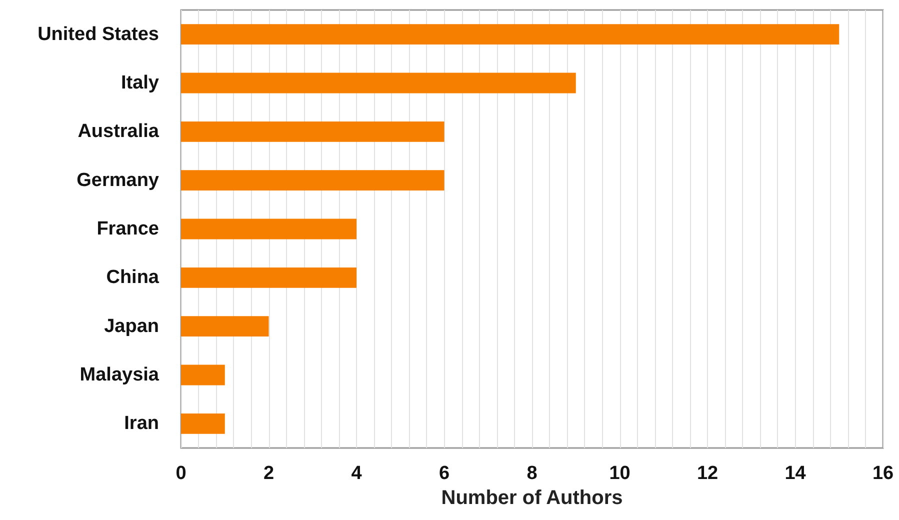  I want to click on y-tick-label: Australia, so click(119, 131).